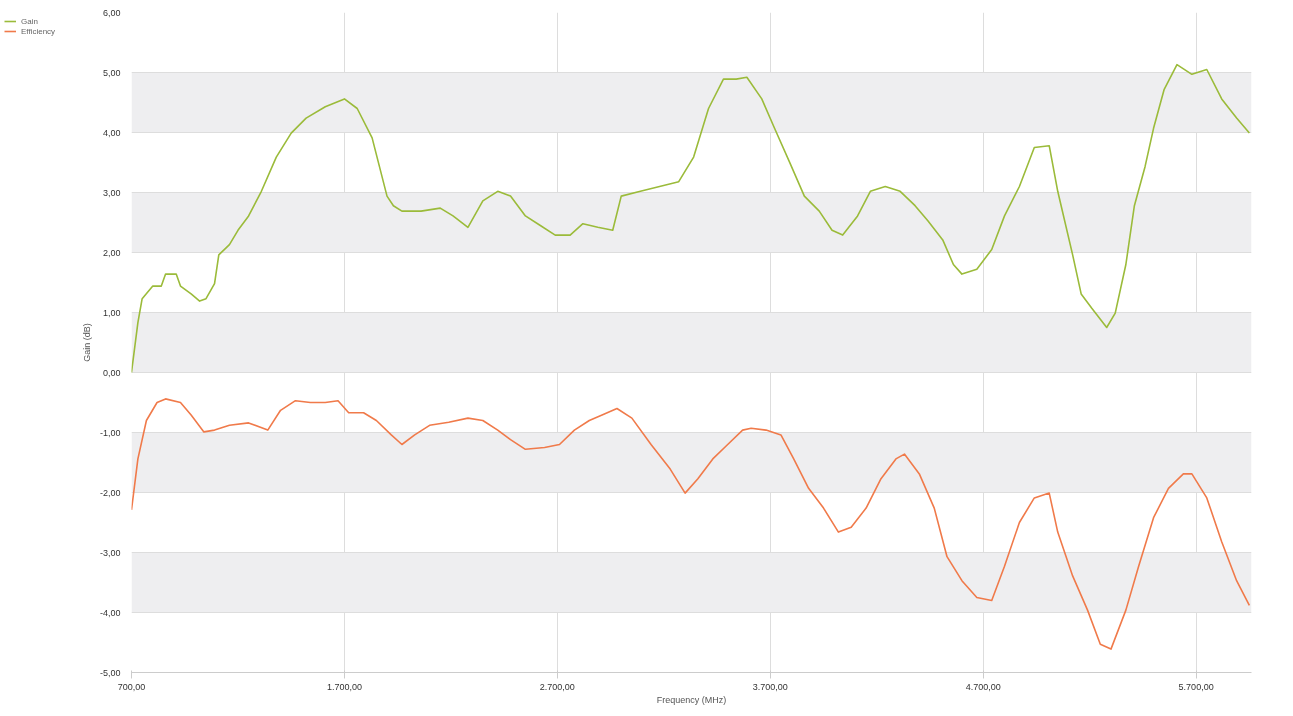 This screenshot has width=1293, height=716. Describe the element at coordinates (691, 699) in the screenshot. I see `x-axis-title: Frequency (MHz)` at that location.